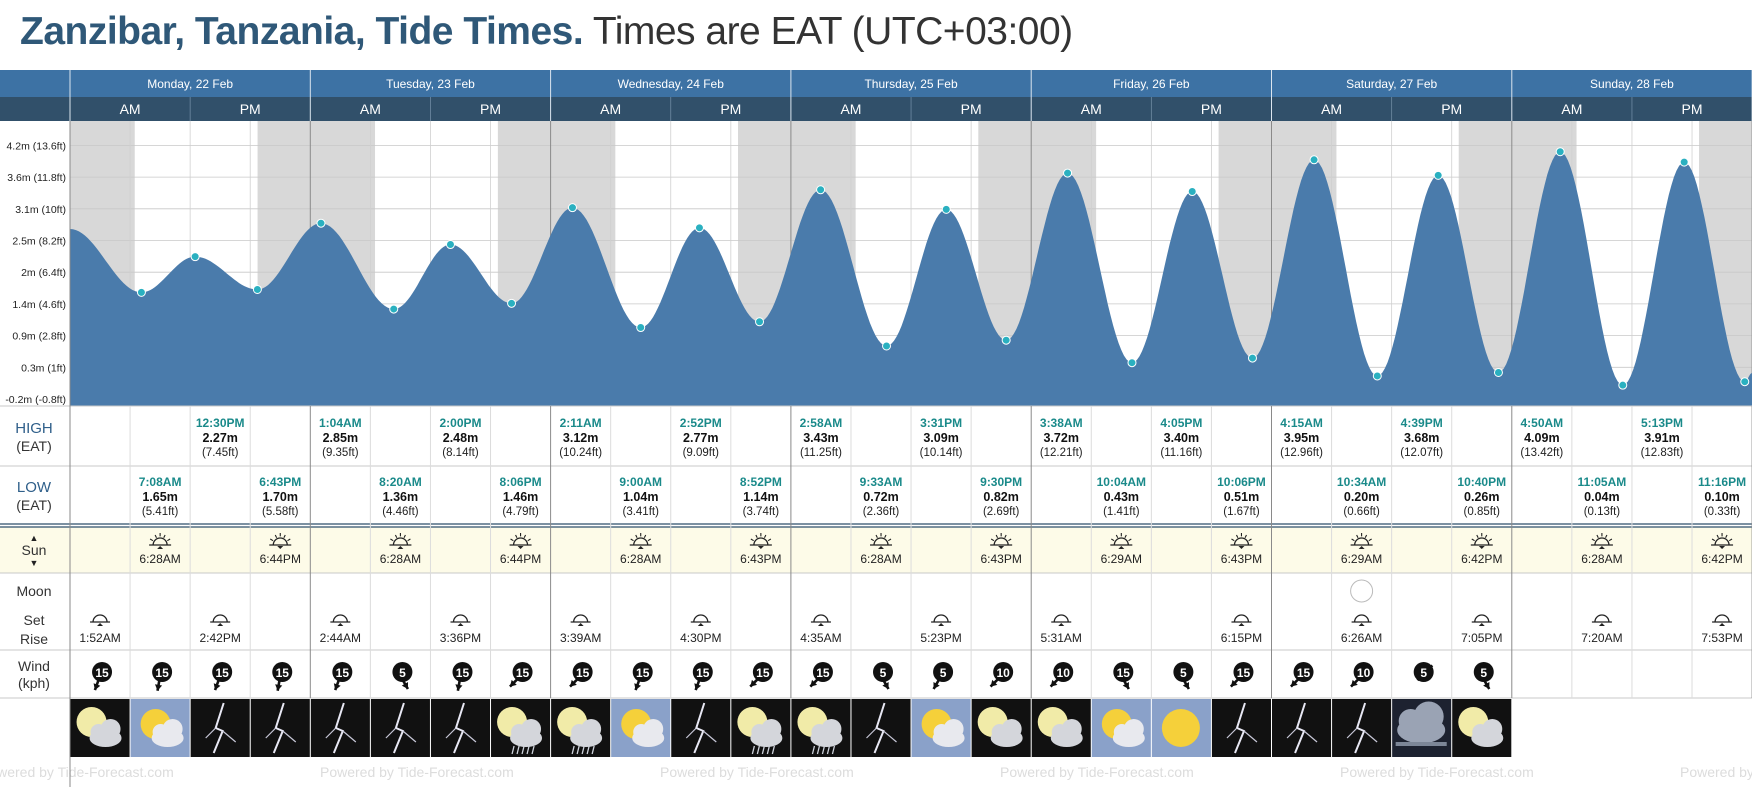  Describe the element at coordinates (1422, 728) in the screenshot. I see `overcast-icon` at that location.